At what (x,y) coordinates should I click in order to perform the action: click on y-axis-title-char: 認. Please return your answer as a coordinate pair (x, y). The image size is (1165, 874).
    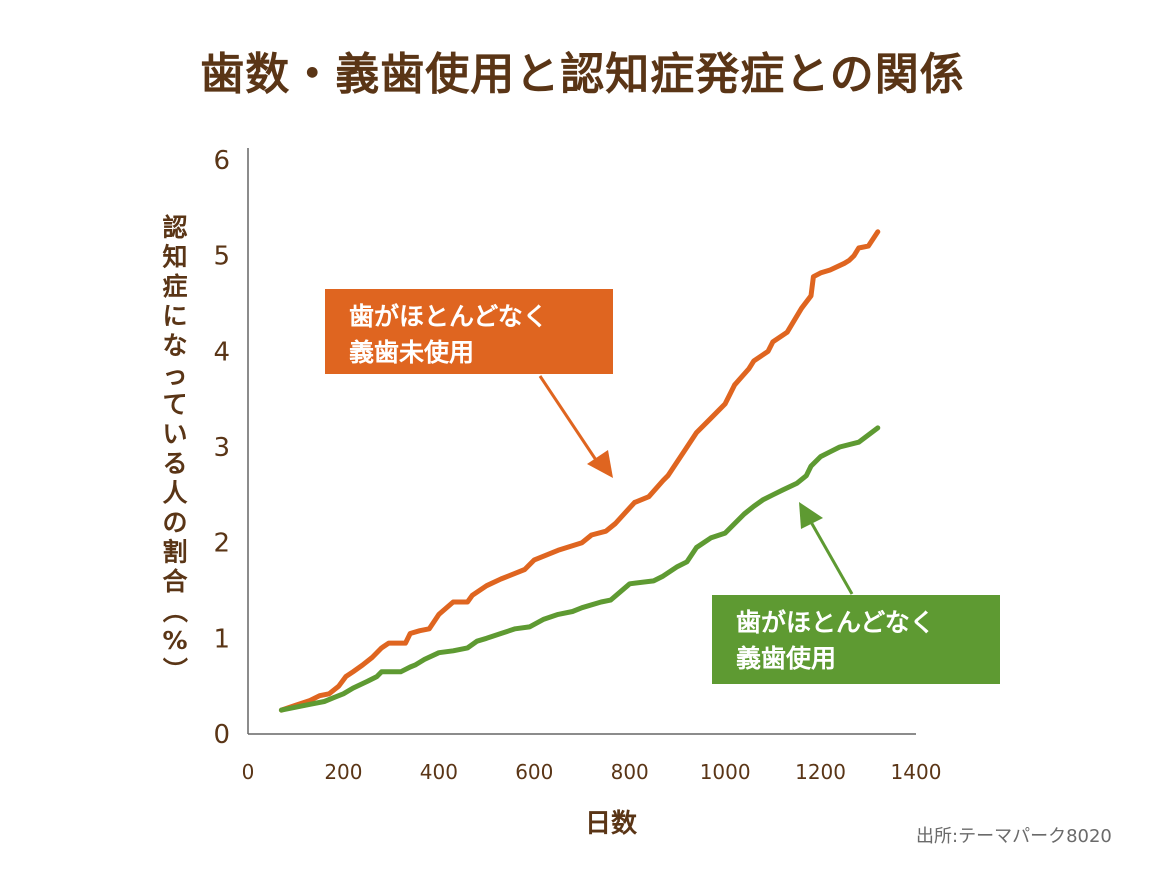
    Looking at the image, I should click on (174, 227).